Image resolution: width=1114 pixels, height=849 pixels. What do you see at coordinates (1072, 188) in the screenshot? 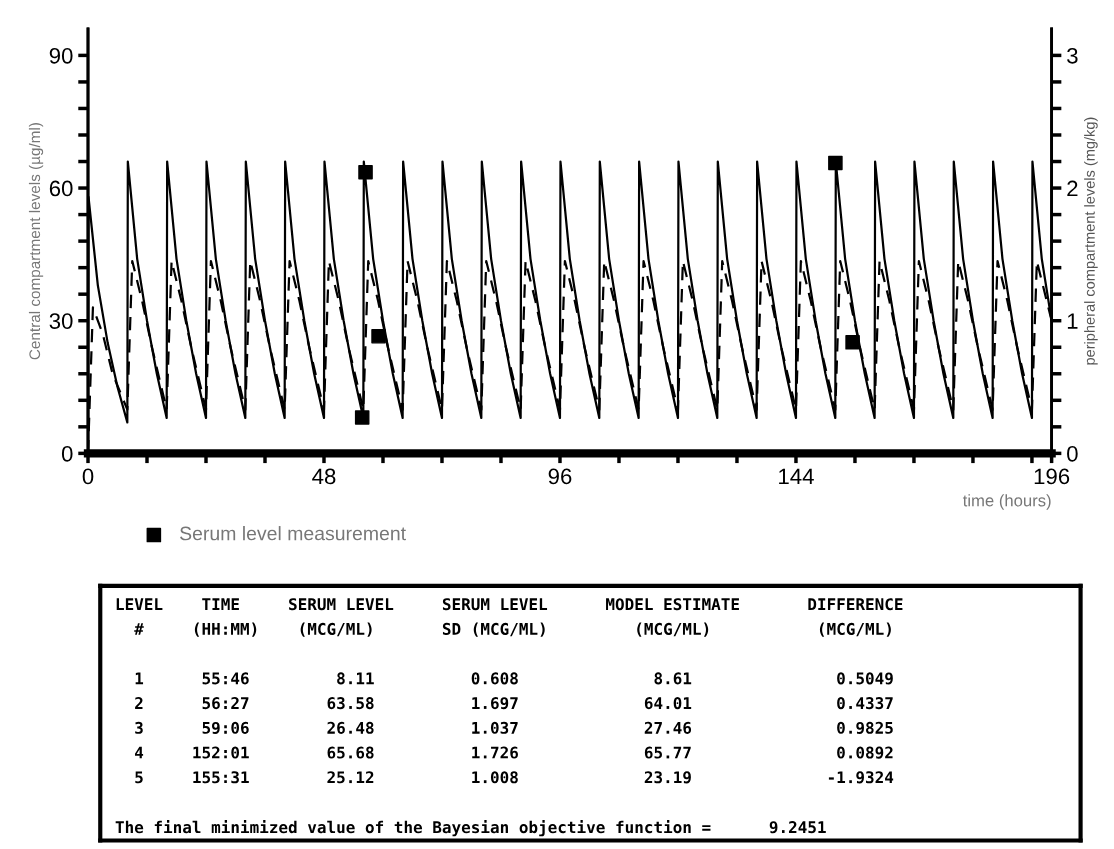
I see `y2-tick-label: 2` at bounding box center [1072, 188].